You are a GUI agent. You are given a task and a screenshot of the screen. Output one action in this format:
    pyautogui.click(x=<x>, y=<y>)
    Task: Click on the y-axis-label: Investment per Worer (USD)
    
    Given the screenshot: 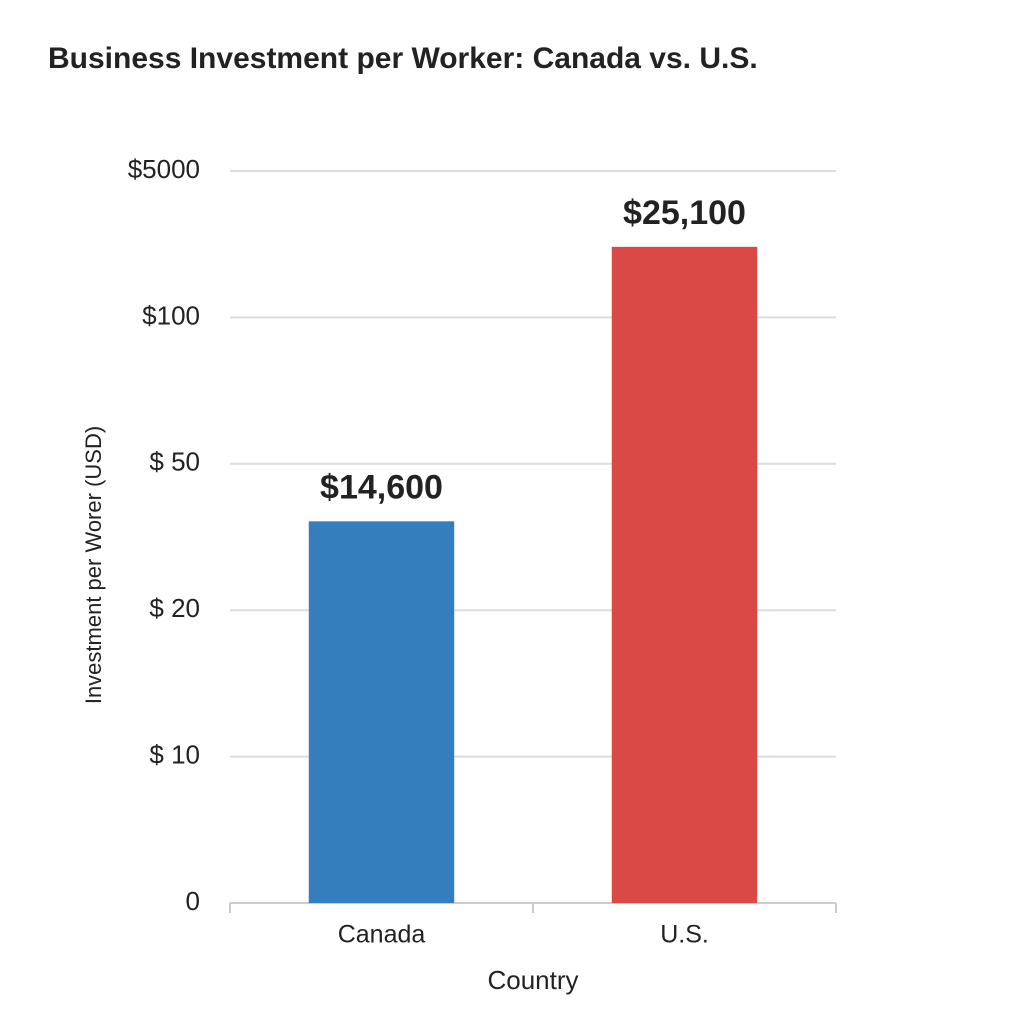 What is the action you would take?
    pyautogui.click(x=93, y=565)
    